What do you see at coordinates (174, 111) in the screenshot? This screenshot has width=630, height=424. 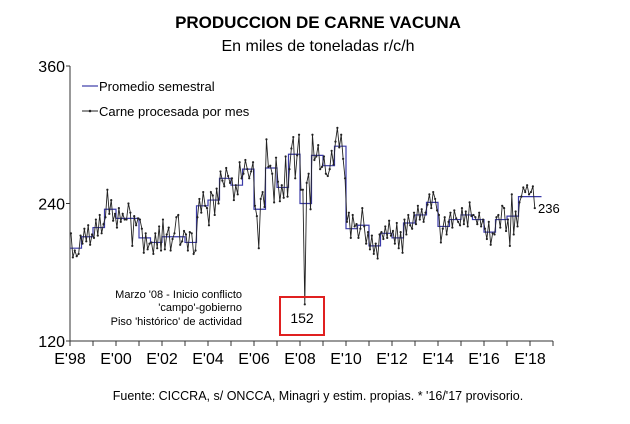 I see `legend-label-monthly: Carne procesada por mes` at bounding box center [174, 111].